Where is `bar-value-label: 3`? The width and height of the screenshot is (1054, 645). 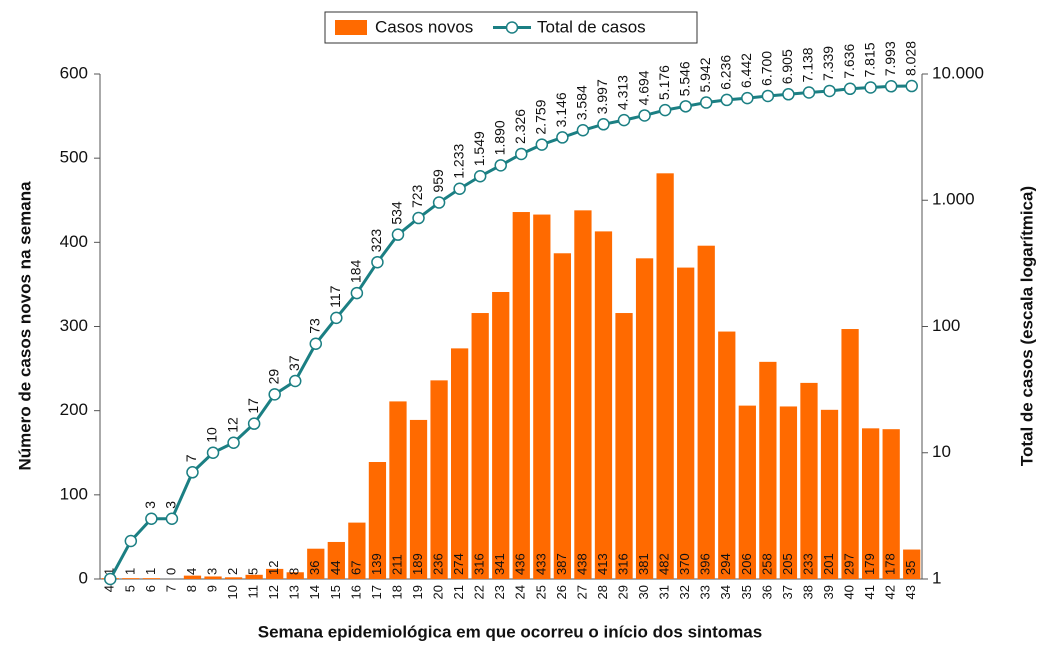
bar-value-label: 3 is located at coordinates (211, 571).